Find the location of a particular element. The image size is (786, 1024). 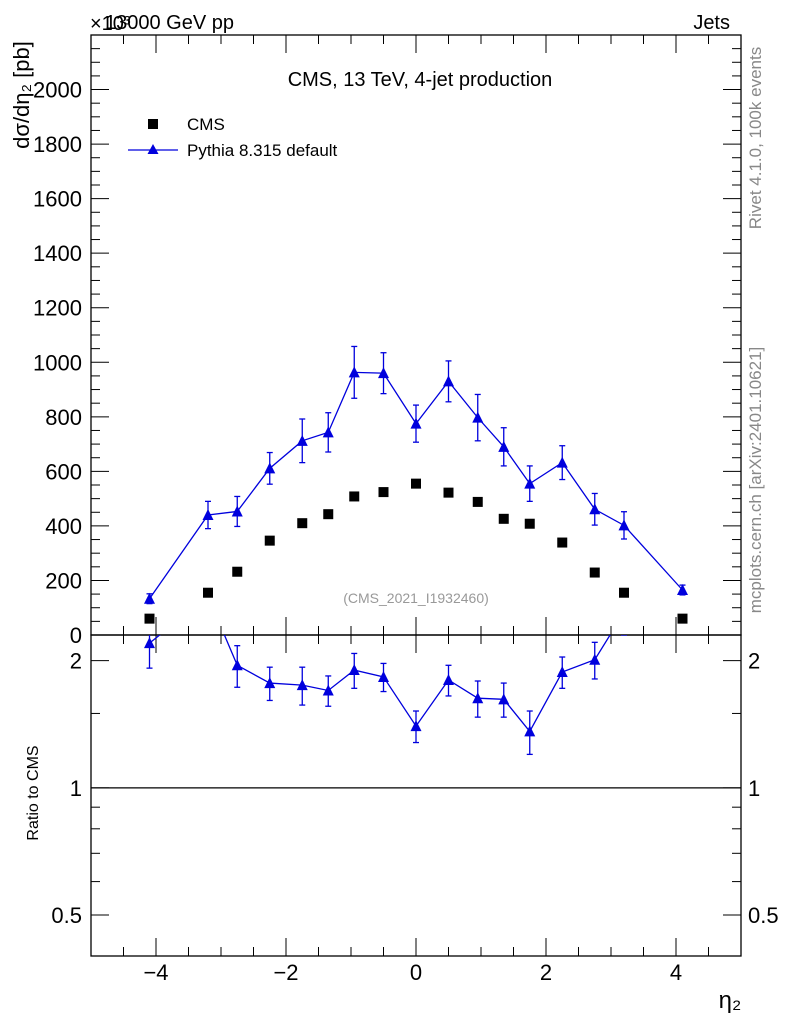

legend-cms-marker is located at coordinates (153, 124).